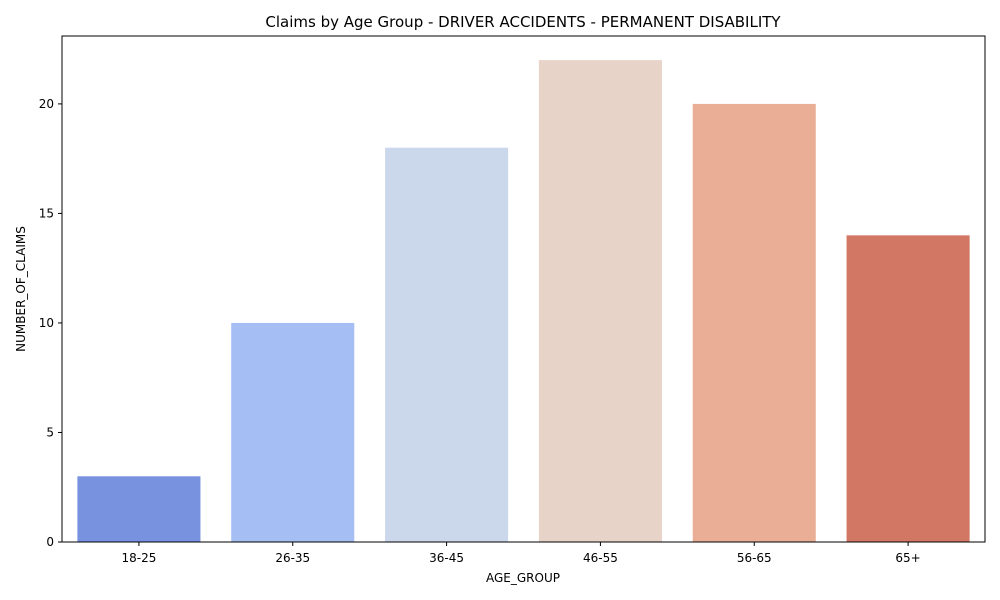  What do you see at coordinates (46, 323) in the screenshot?
I see `y-tick-label: 10` at bounding box center [46, 323].